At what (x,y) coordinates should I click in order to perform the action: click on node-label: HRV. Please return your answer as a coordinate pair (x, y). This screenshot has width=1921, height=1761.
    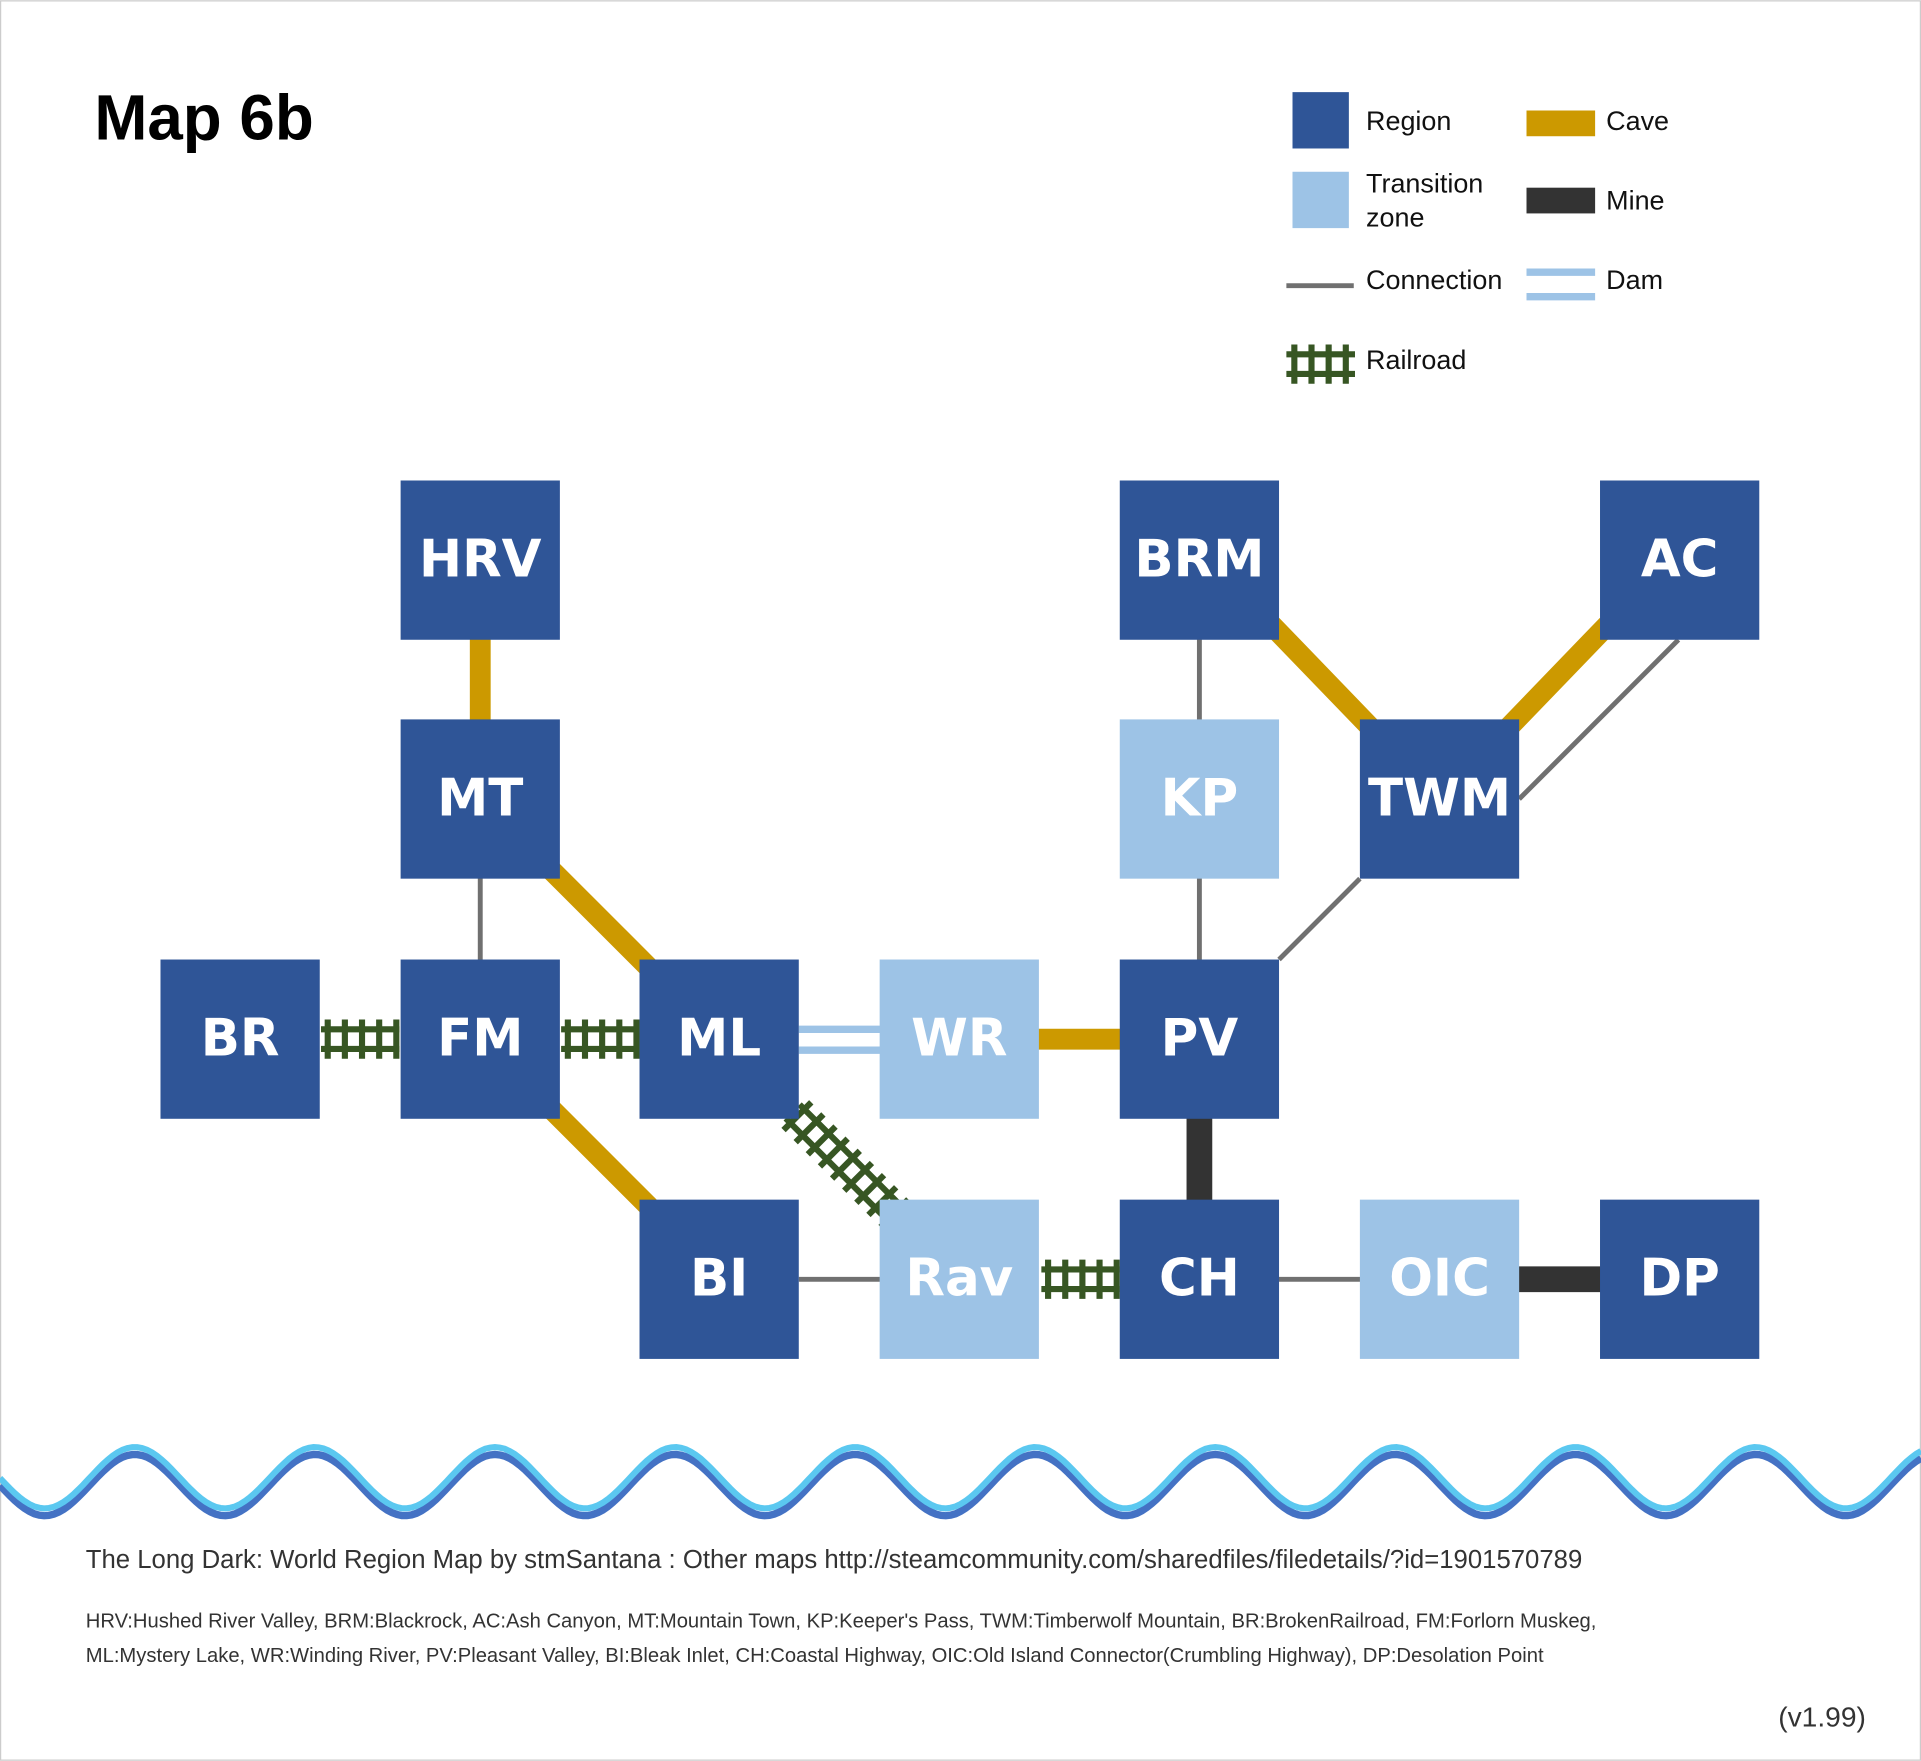
    Looking at the image, I should click on (480, 560).